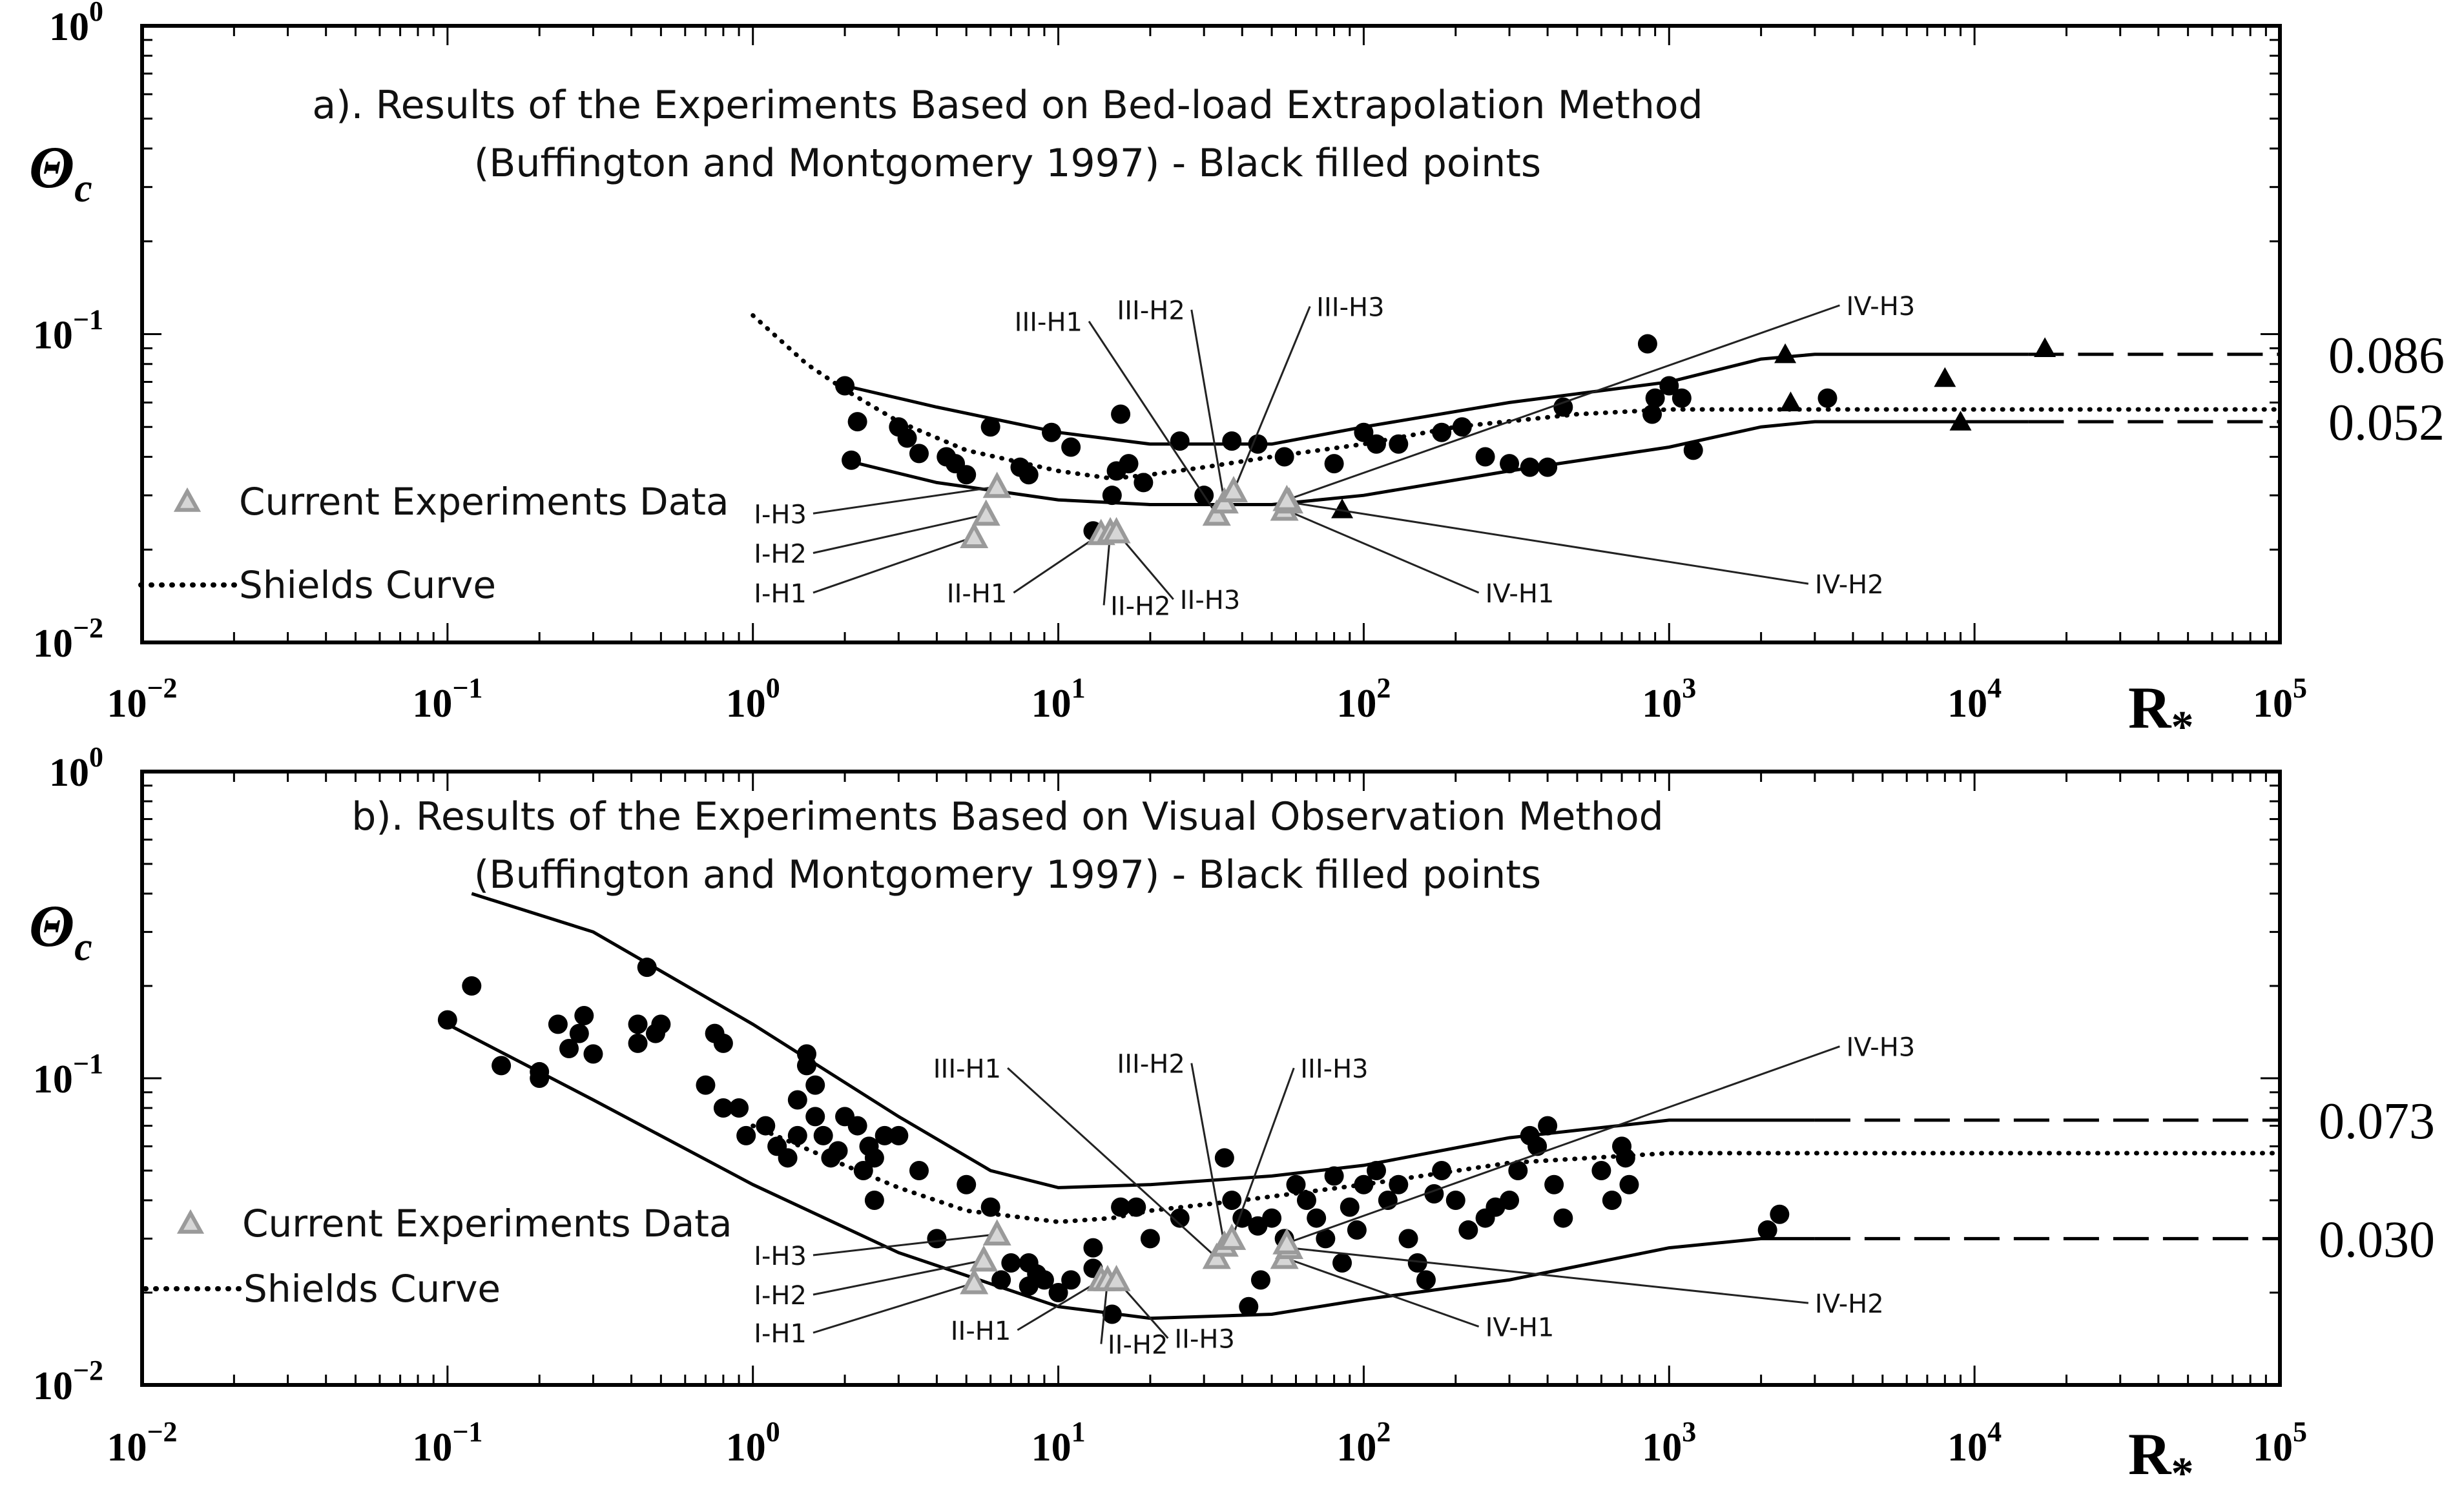 The image size is (2464, 1496). What do you see at coordinates (753, 699) in the screenshot?
I see `x-tick-label: 10⁰` at bounding box center [753, 699].